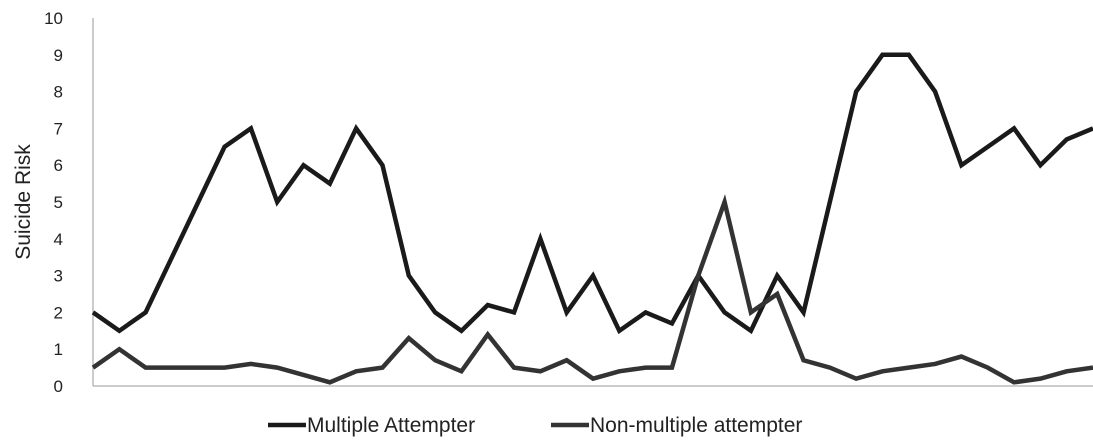 The width and height of the screenshot is (1093, 440). What do you see at coordinates (58, 92) in the screenshot?
I see `y-tick-label: 8` at bounding box center [58, 92].